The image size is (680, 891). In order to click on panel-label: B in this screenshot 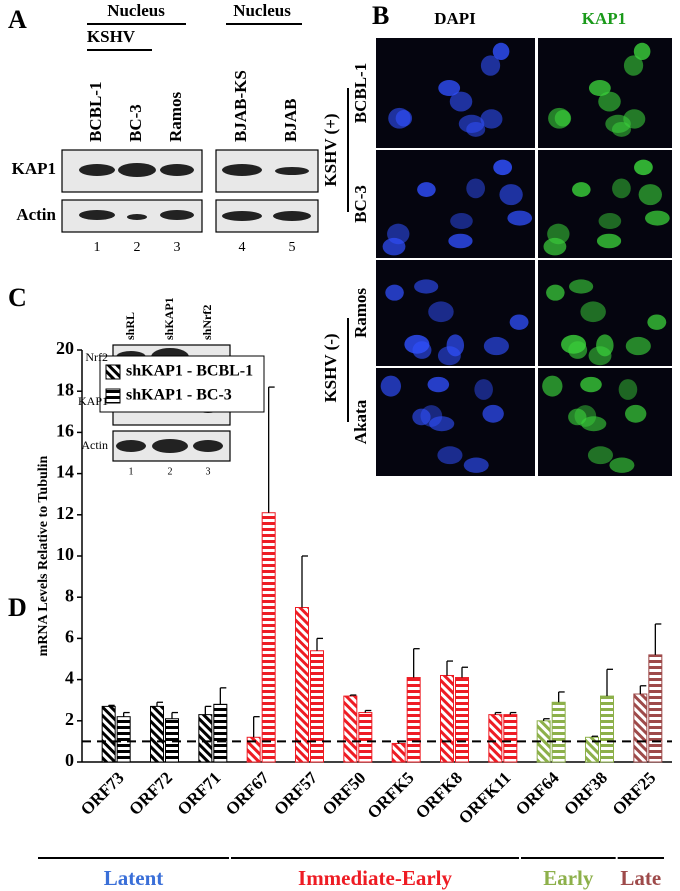, I will do `click(380, 15)`.